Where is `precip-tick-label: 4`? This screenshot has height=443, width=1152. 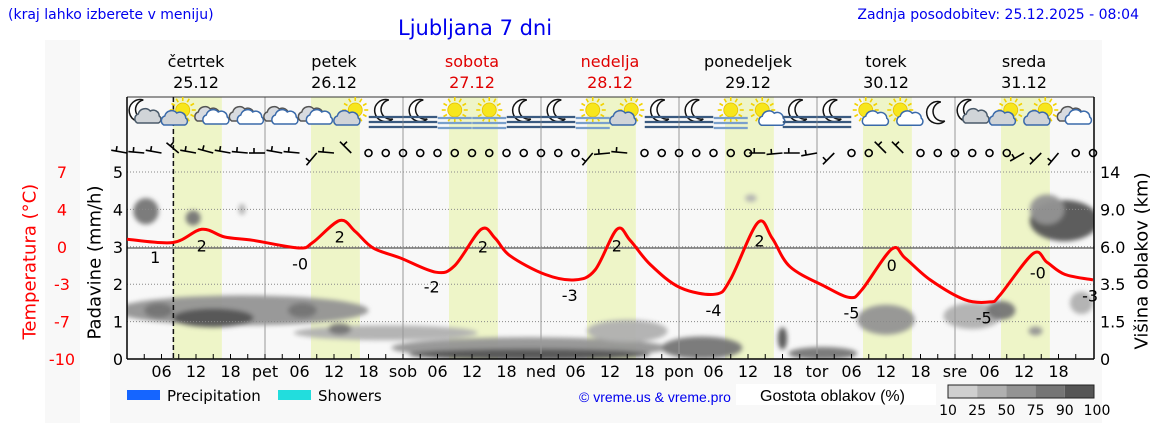 precip-tick-label: 4 is located at coordinates (118, 209).